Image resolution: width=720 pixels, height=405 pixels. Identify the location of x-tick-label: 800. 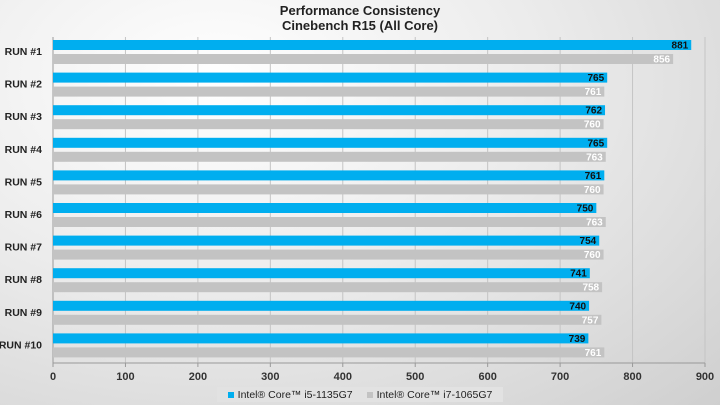
(632, 377).